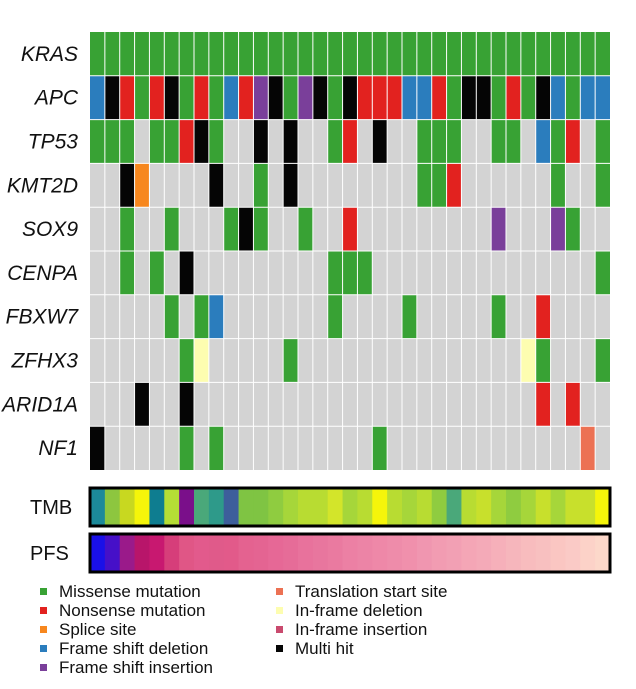 This screenshot has height=689, width=636. Describe the element at coordinates (350, 507) in the screenshot. I see `track-tmb` at that location.